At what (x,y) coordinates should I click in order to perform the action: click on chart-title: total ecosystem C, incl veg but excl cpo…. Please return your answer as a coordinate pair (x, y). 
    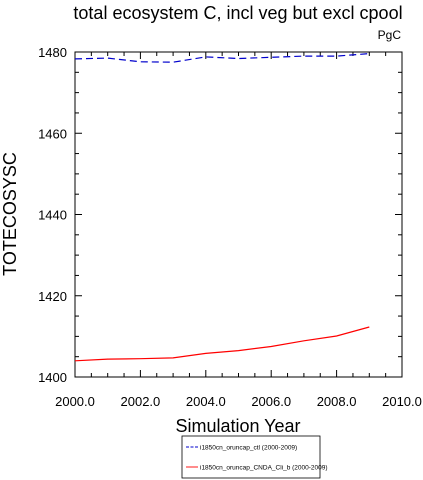
    Looking at the image, I should click on (237, 13).